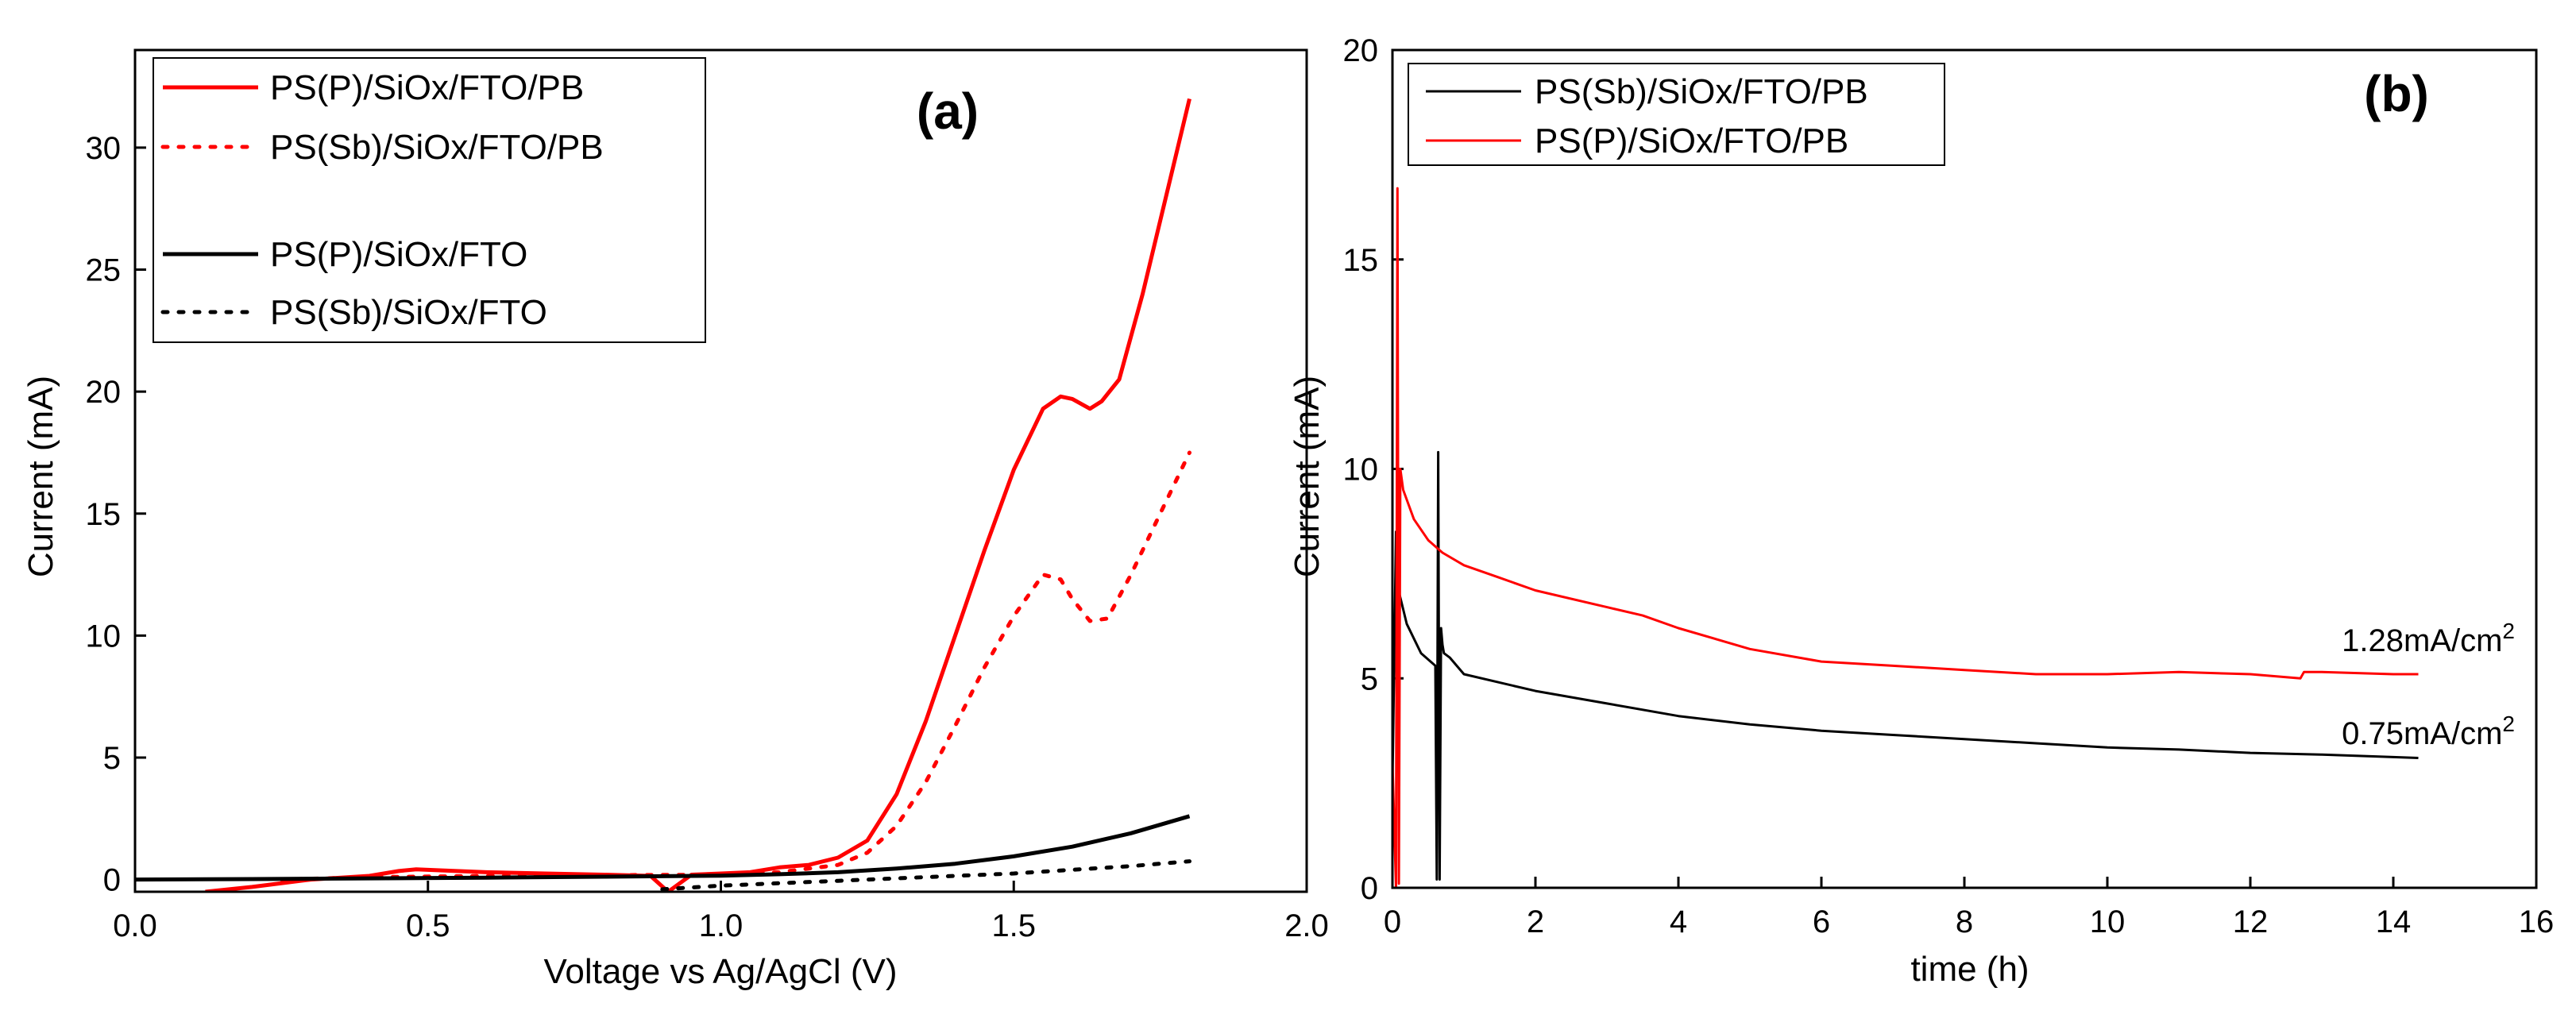 This screenshot has width=2576, height=1022. Describe the element at coordinates (1970, 970) in the screenshot. I see `panel-b-x-axis-title: time (h)` at that location.